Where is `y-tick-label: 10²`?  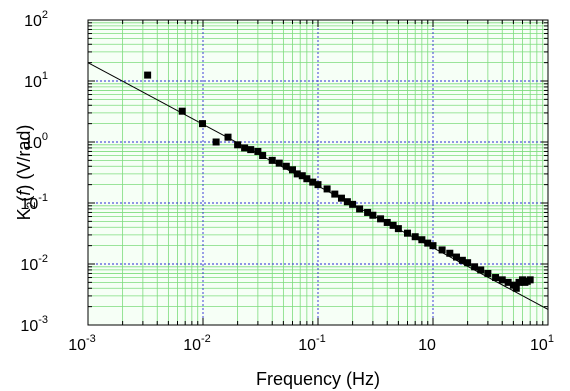 y-tick-label: 10² is located at coordinates (36, 19).